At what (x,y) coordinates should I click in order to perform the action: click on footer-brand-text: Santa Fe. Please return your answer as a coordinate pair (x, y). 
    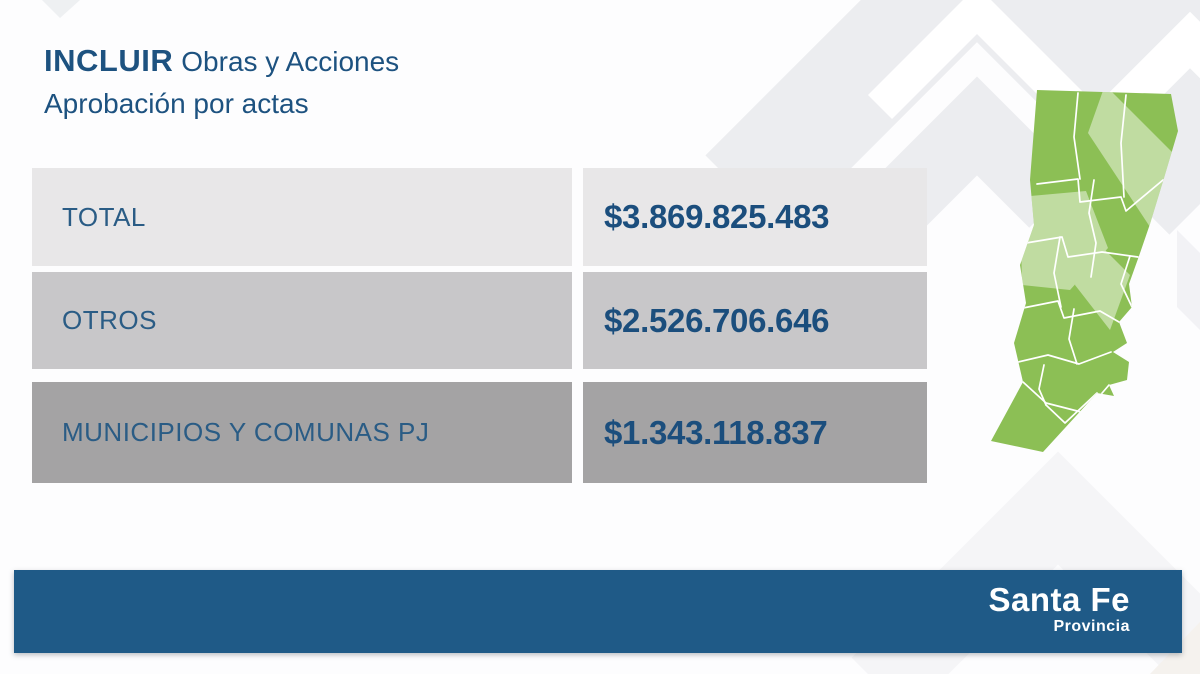
    Looking at the image, I should click on (1059, 599).